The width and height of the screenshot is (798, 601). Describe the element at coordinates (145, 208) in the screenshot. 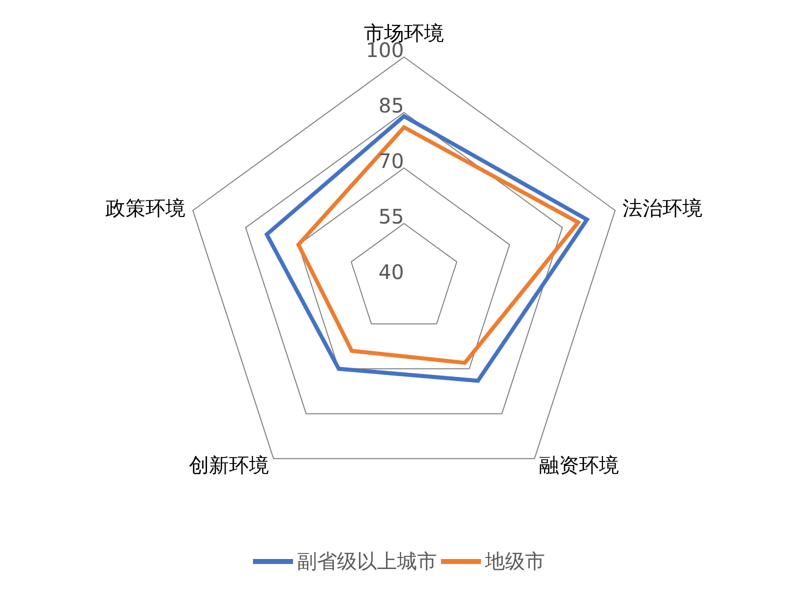

I see `spoke-label: 政策环境` at that location.